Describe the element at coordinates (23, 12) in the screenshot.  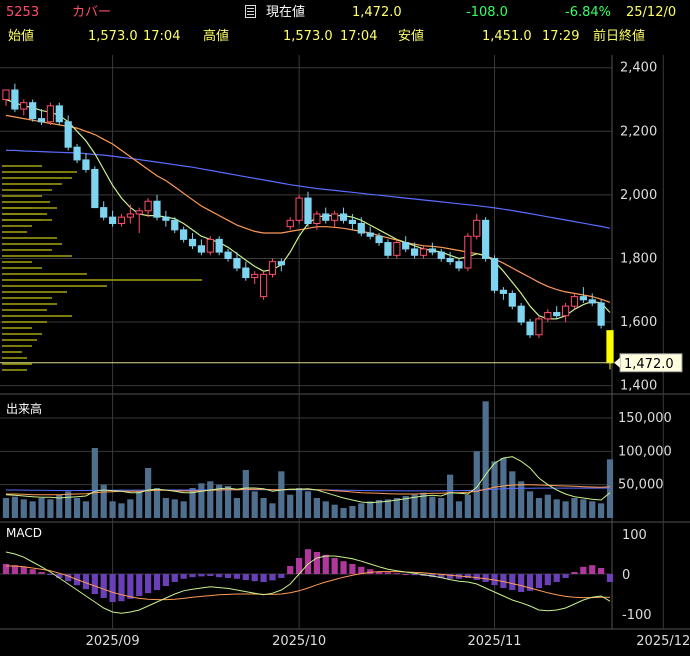
I see `stock-code: 5253` at that location.